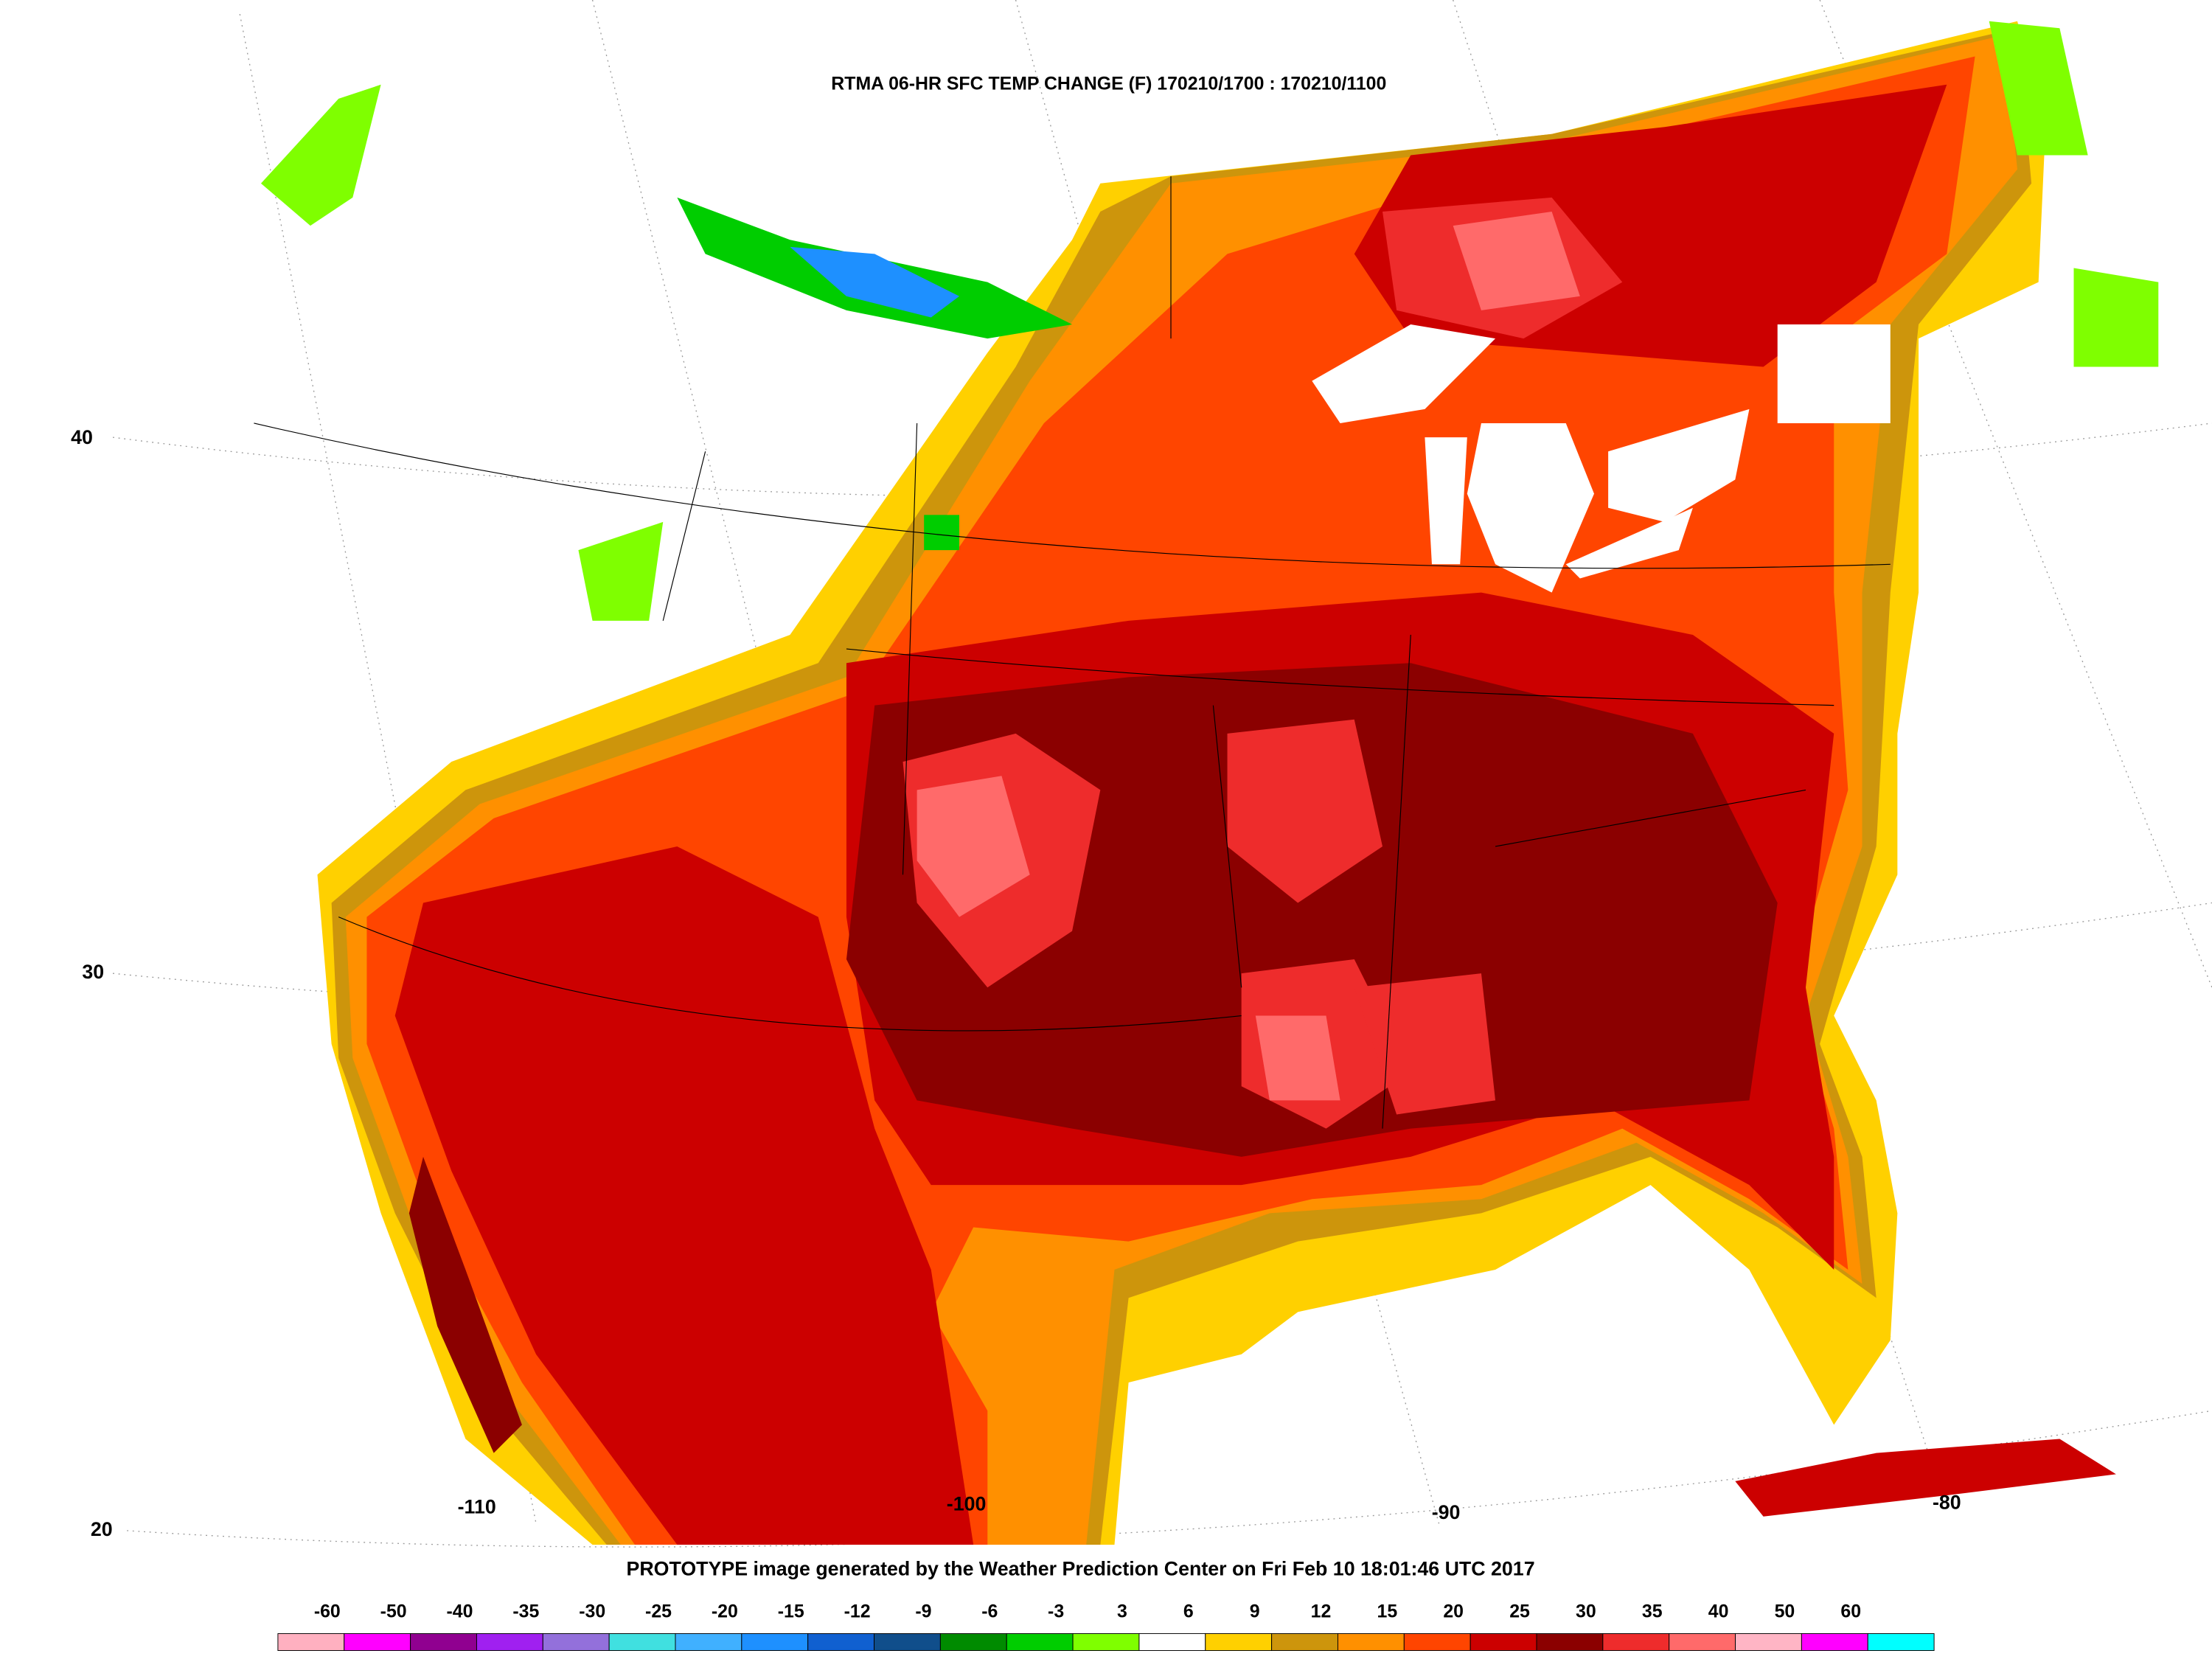  I want to click on colorbar-label: 3, so click(1122, 1611).